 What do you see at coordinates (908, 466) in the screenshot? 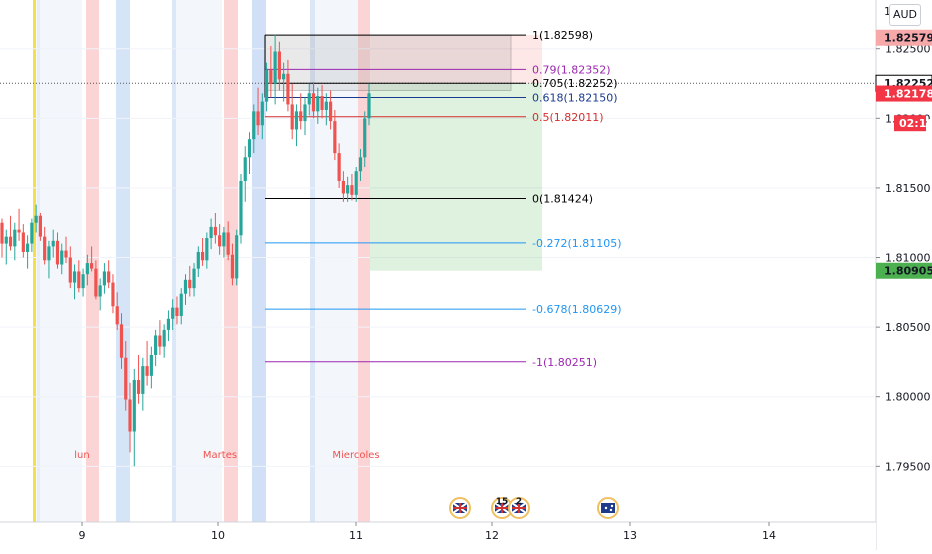
I see `price-tick-label: 1.79500` at bounding box center [908, 466].